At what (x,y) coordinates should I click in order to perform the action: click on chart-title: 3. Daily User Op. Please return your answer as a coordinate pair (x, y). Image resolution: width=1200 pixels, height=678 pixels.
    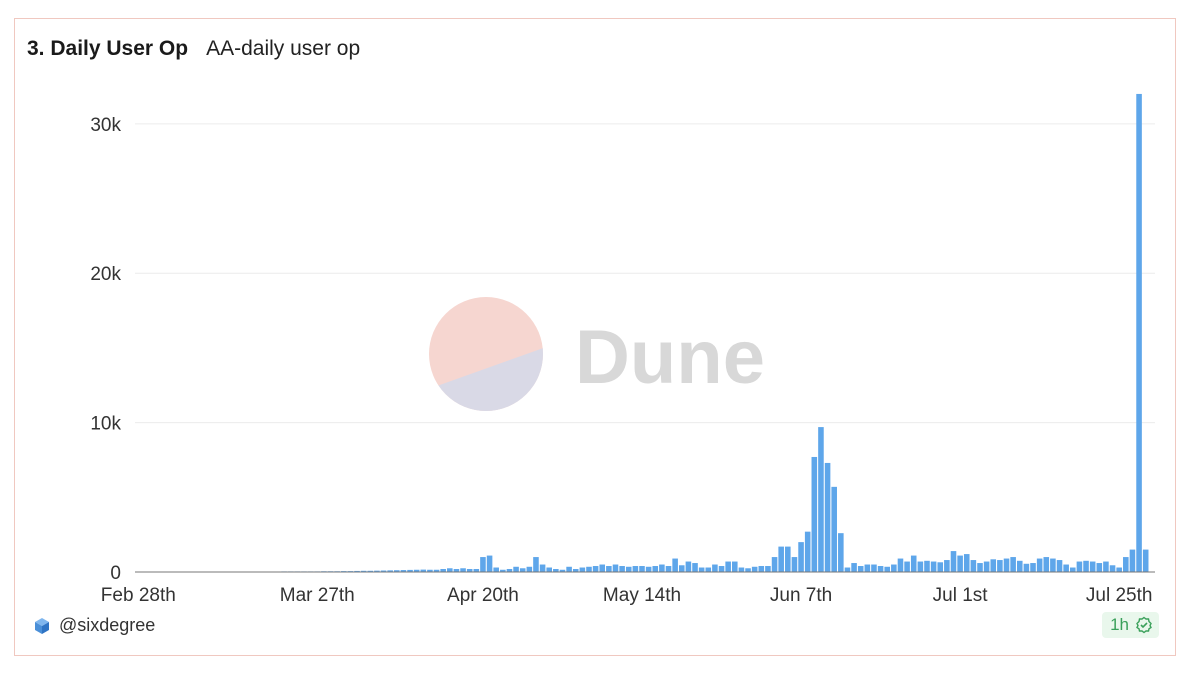
    Looking at the image, I should click on (108, 48).